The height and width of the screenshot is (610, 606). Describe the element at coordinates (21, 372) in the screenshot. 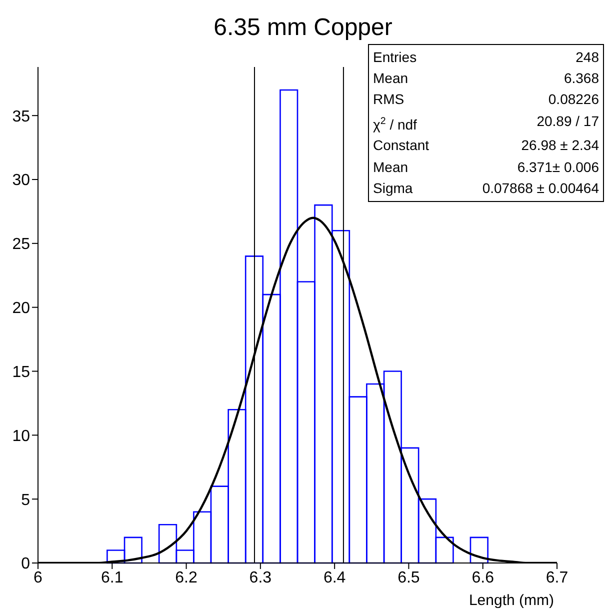

I see `y-tick-label: 15` at that location.